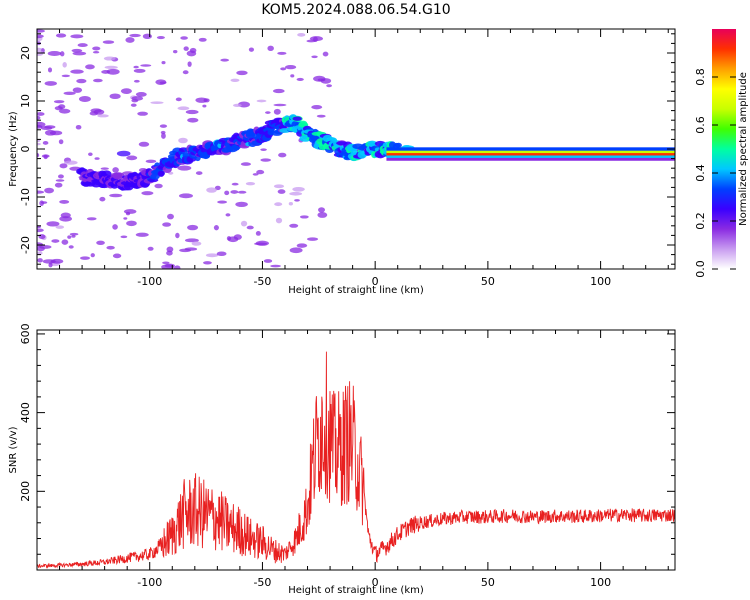  What do you see at coordinates (600, 281) in the screenshot?
I see `spectrogram-xtick-label: 100` at bounding box center [600, 281].